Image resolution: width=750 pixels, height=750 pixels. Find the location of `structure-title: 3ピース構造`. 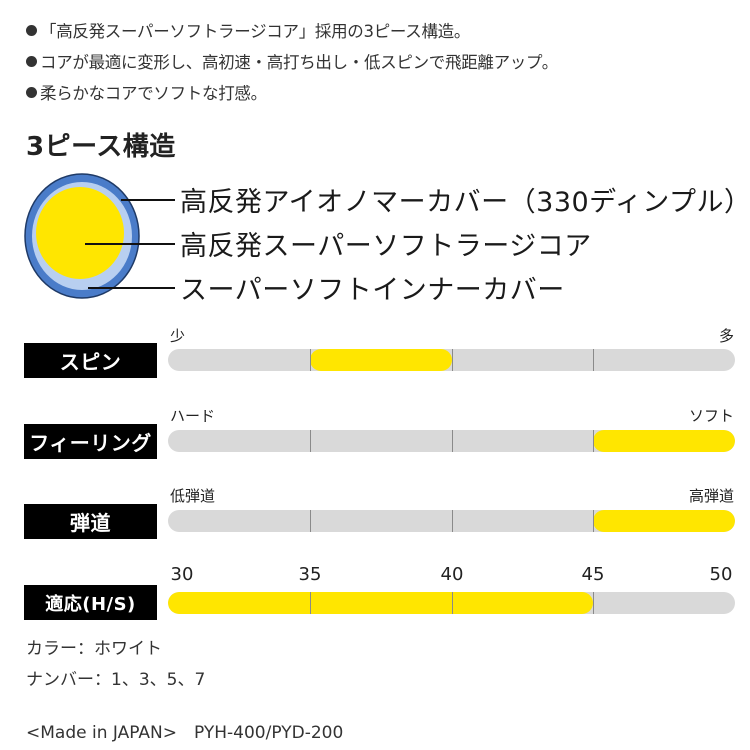

structure-title: 3ピース構造 is located at coordinates (101, 147).